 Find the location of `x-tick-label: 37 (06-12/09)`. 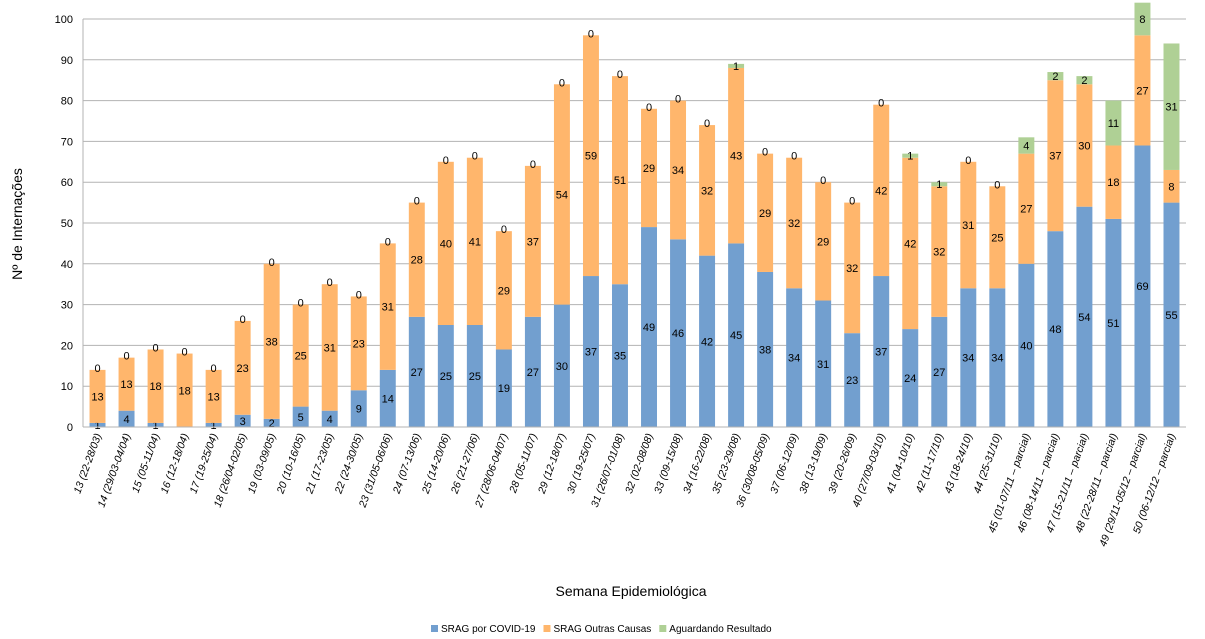

x-tick-label: 37 (06-12/09) is located at coordinates (784, 463).